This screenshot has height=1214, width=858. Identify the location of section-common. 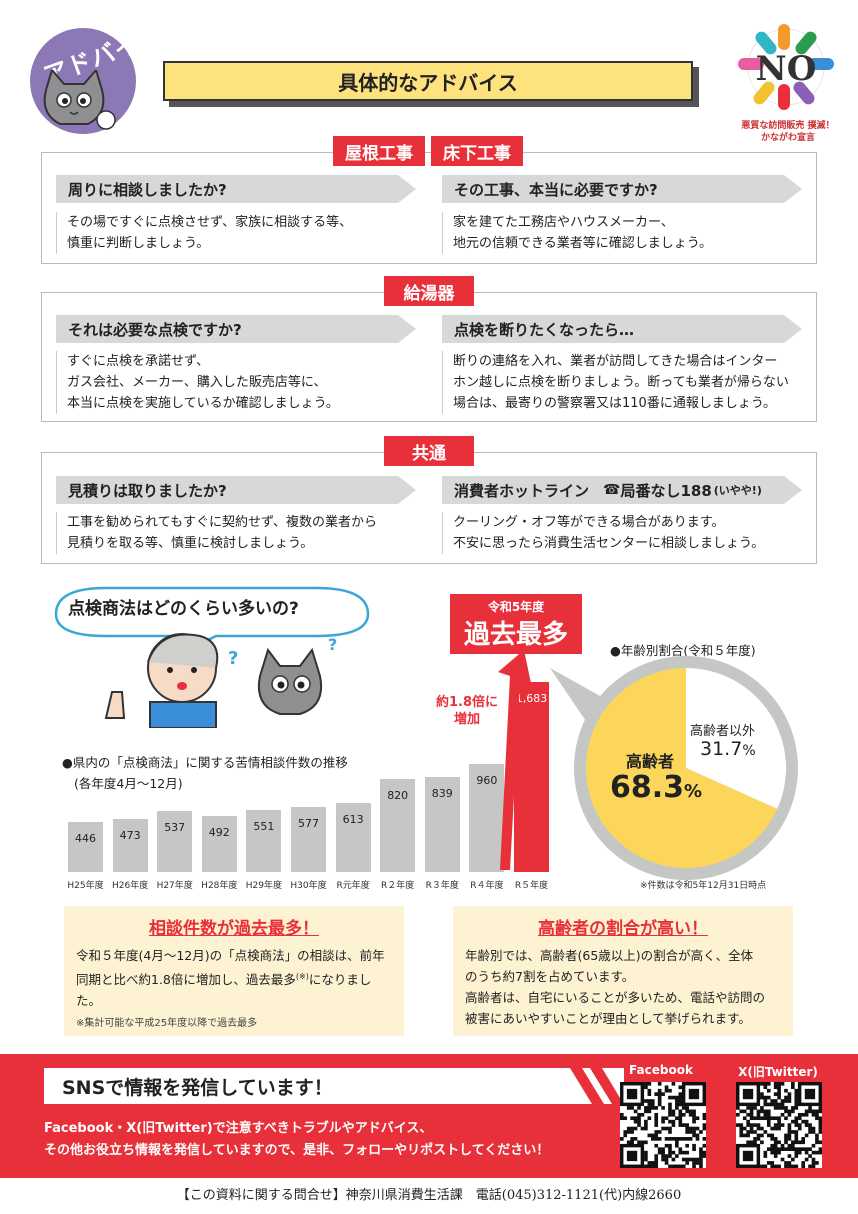
(429, 508).